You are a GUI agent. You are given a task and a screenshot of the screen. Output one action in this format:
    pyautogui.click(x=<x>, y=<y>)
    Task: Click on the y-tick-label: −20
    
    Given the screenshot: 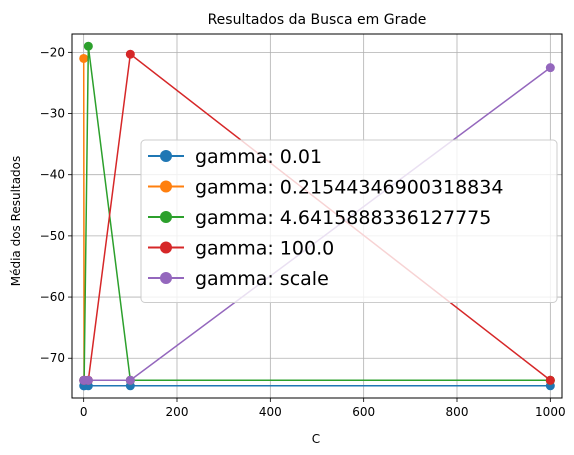 What is the action you would take?
    pyautogui.click(x=52, y=52)
    